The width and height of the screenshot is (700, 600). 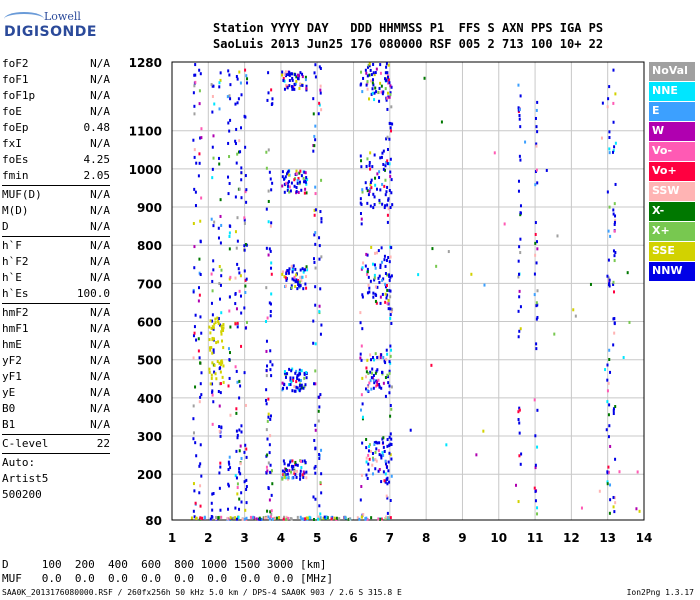 What do you see at coordinates (25, 443) in the screenshot?
I see `param-name: C-level` at bounding box center [25, 443].